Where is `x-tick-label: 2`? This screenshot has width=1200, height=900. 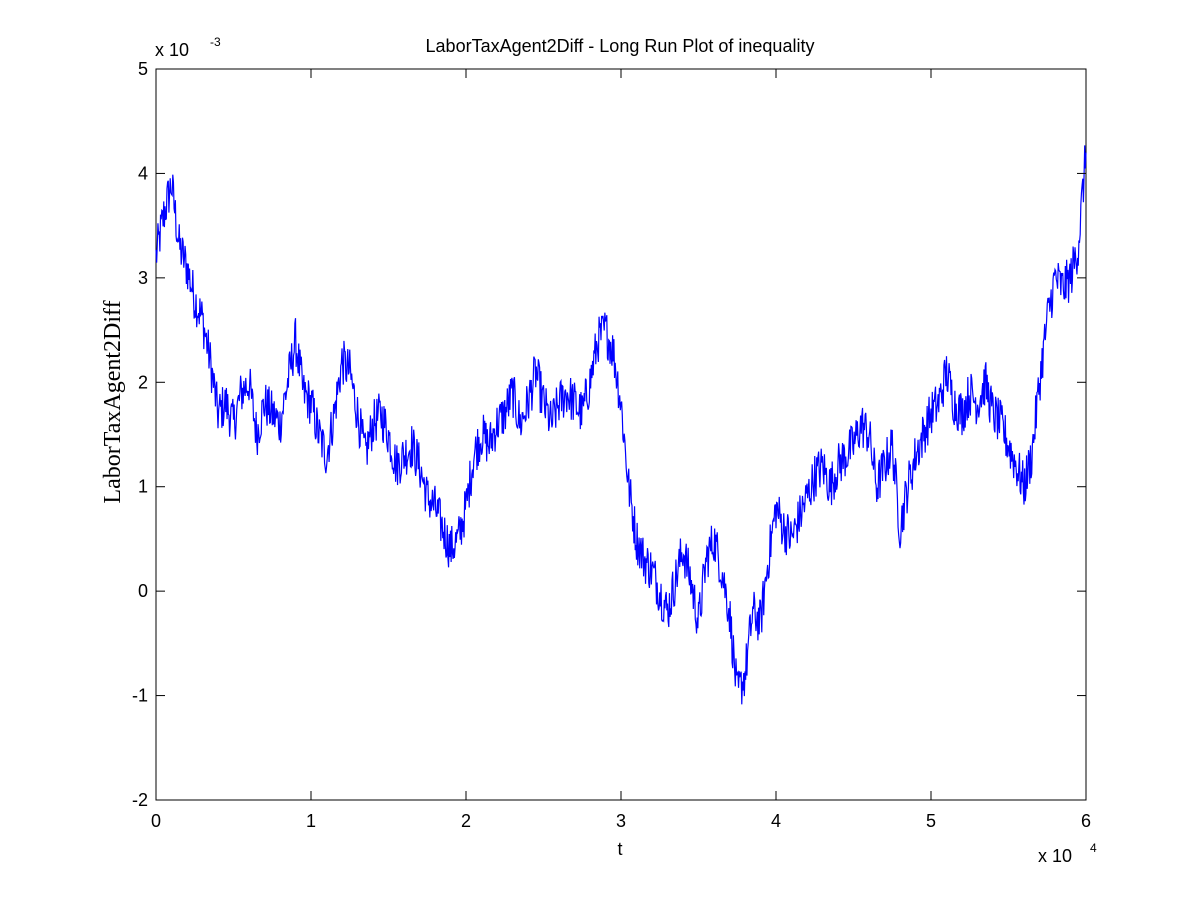 x-tick-label: 2 is located at coordinates (466, 821).